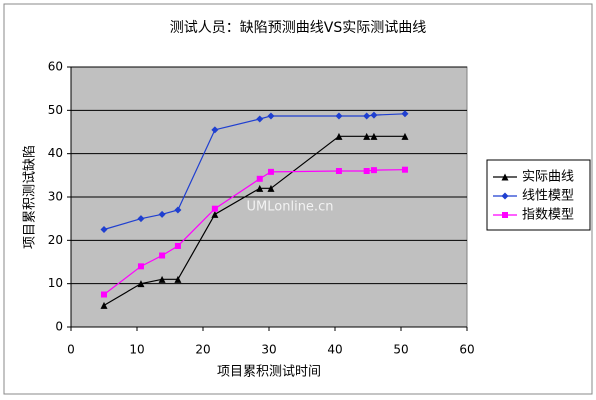  I want to click on x-tick-label: 30, so click(268, 350).